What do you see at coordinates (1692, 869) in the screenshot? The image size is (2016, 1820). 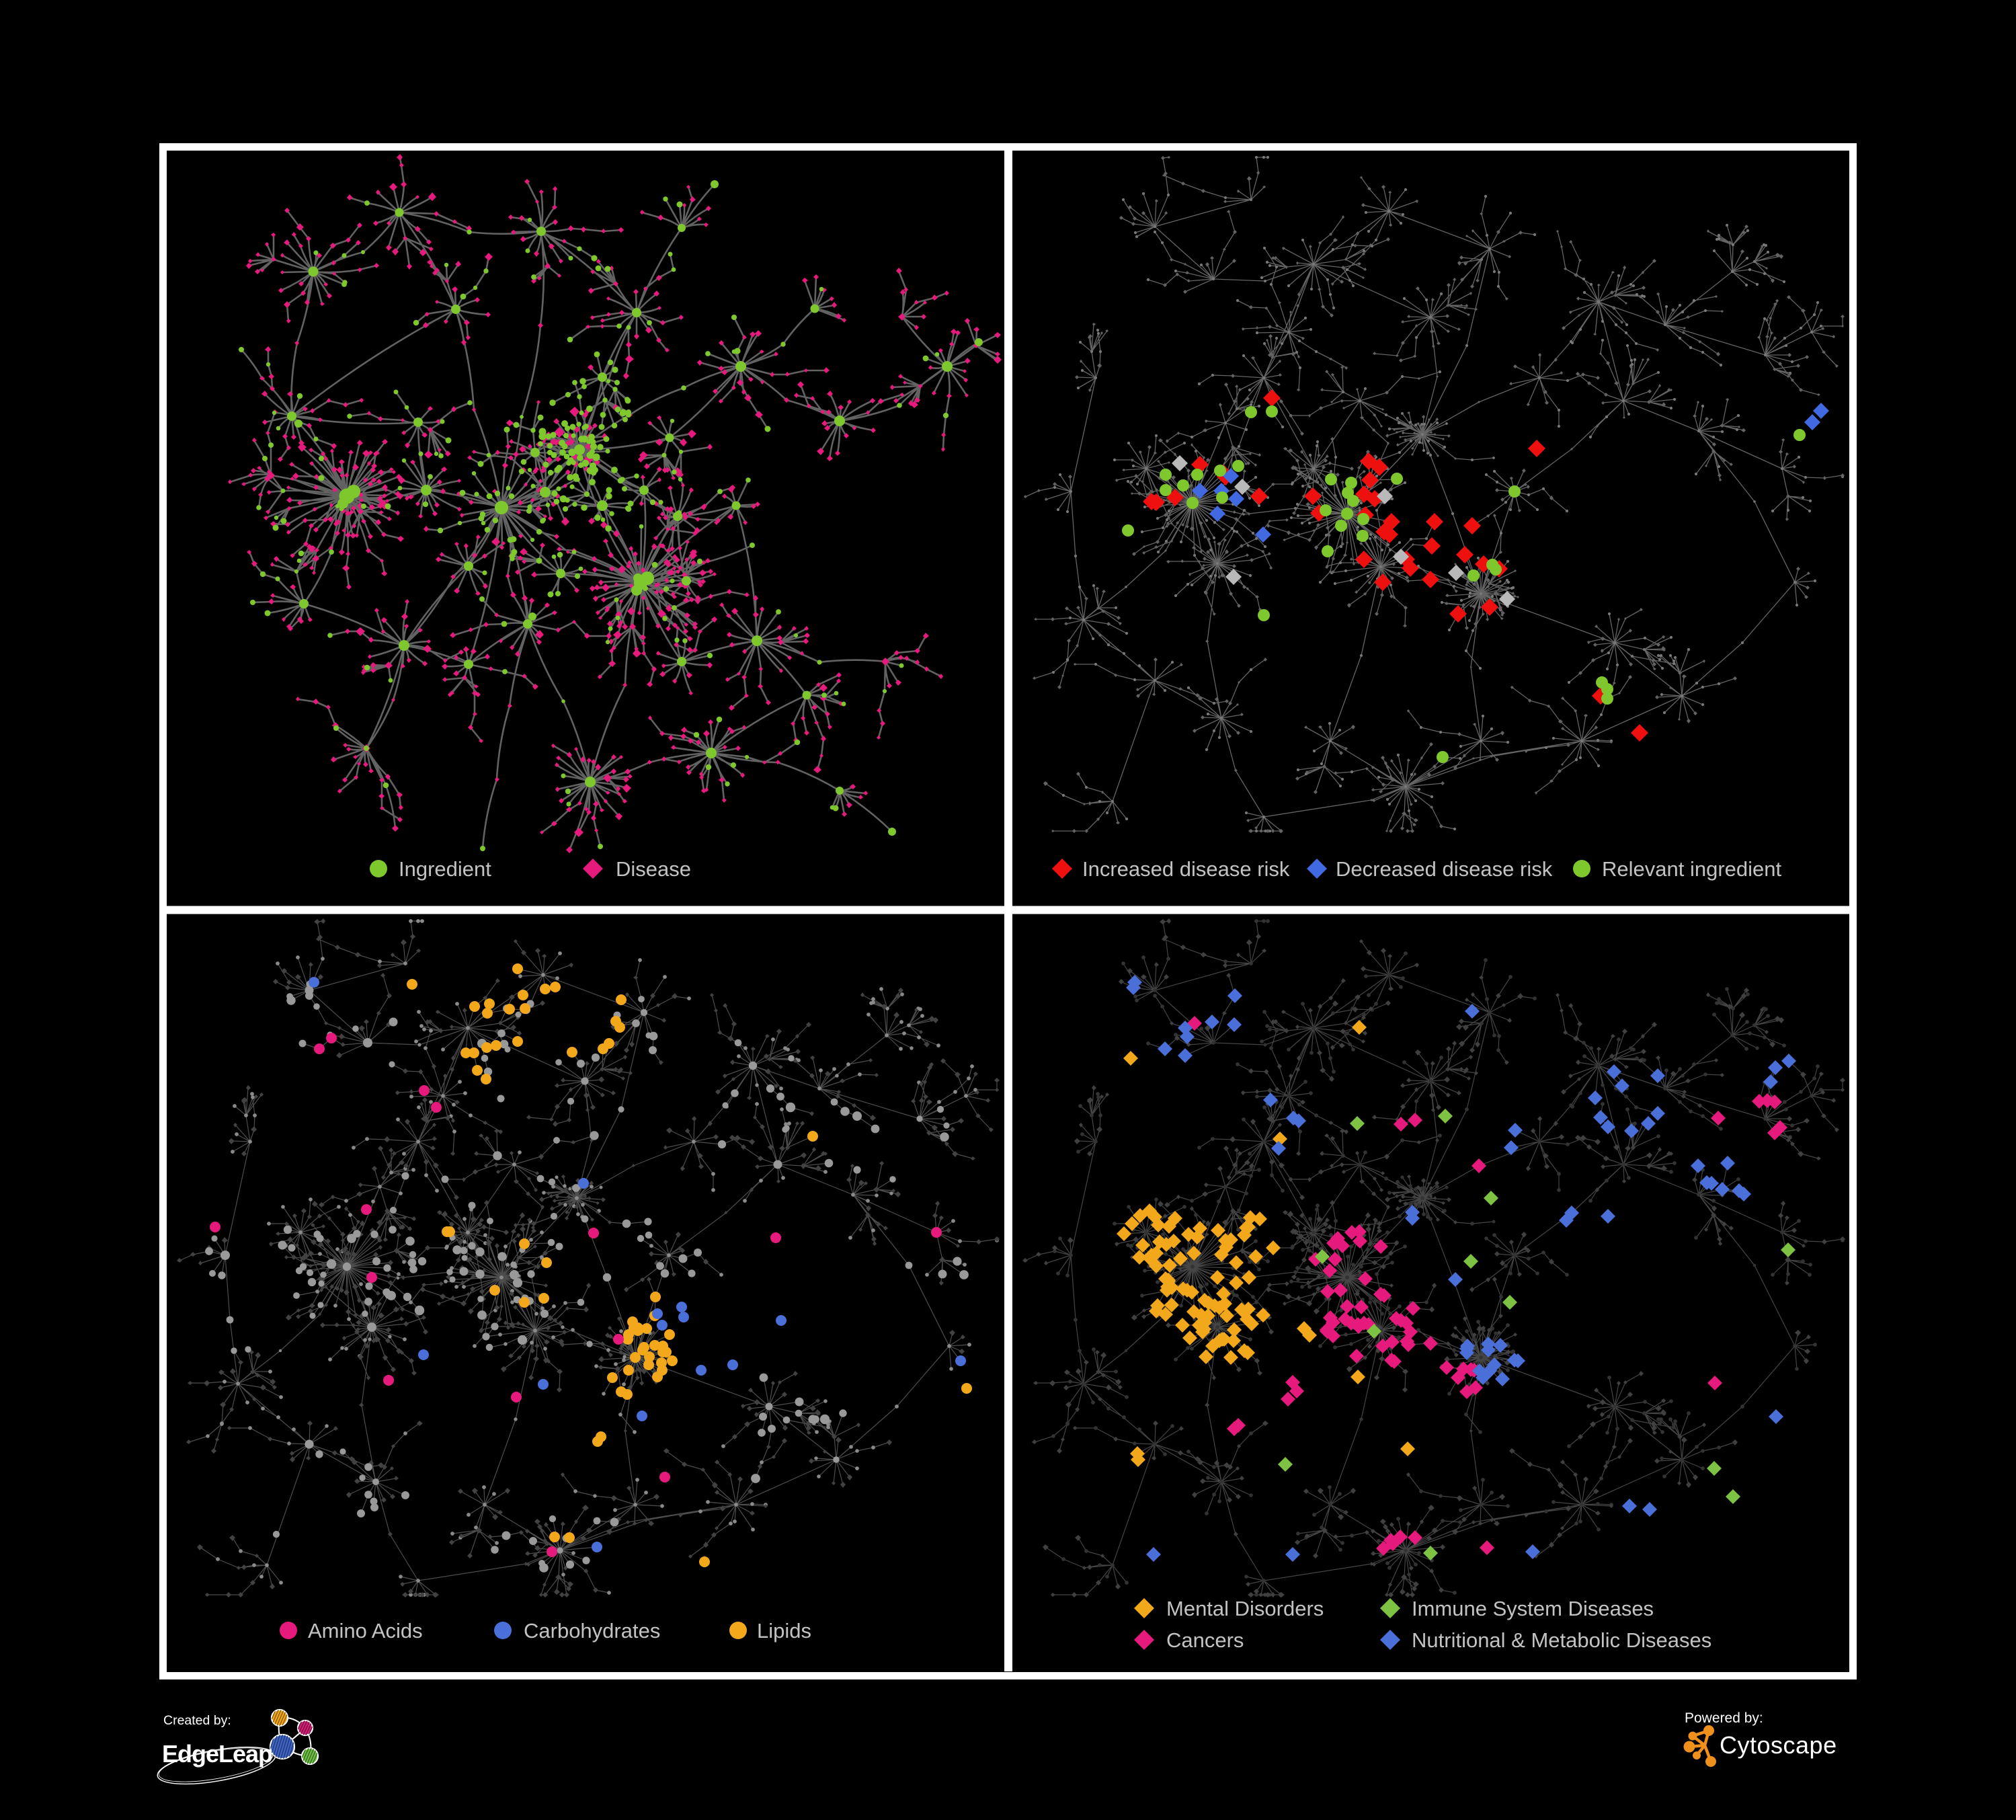 I see `svg-text: Relevant ingredient` at bounding box center [1692, 869].